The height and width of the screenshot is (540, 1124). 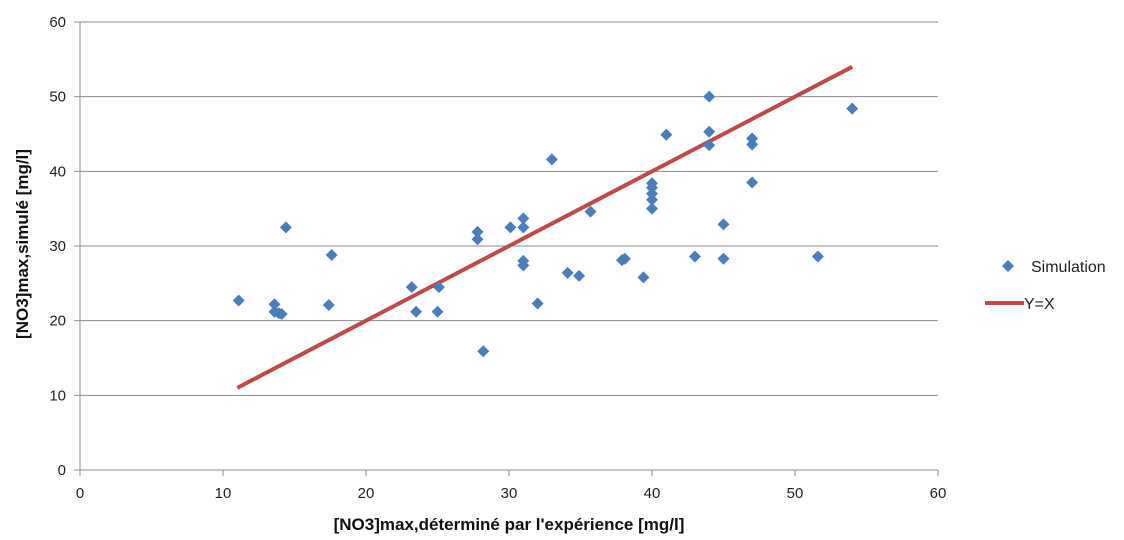 I want to click on y-tick-labels: 0 10 20 30 40 50 60, so click(x=57, y=246).